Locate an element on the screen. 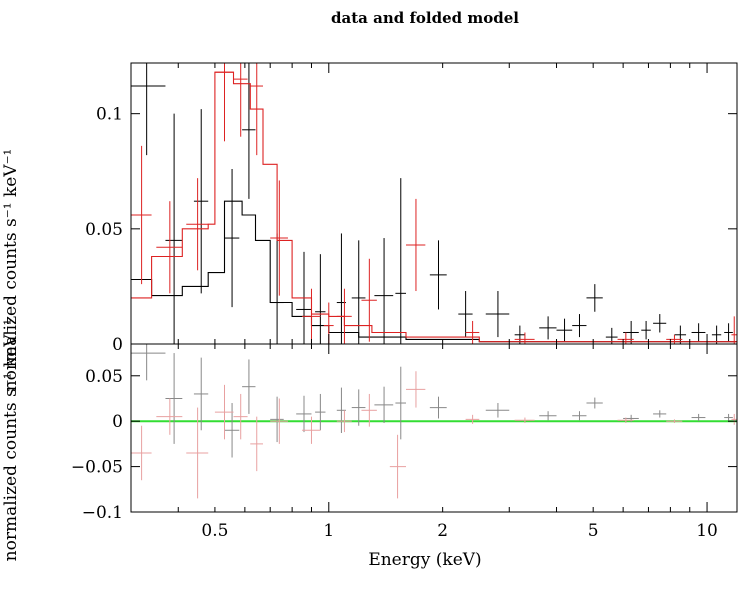 This screenshot has width=740, height=590. top-y-tick-label-1: 0.05 is located at coordinates (104, 230).